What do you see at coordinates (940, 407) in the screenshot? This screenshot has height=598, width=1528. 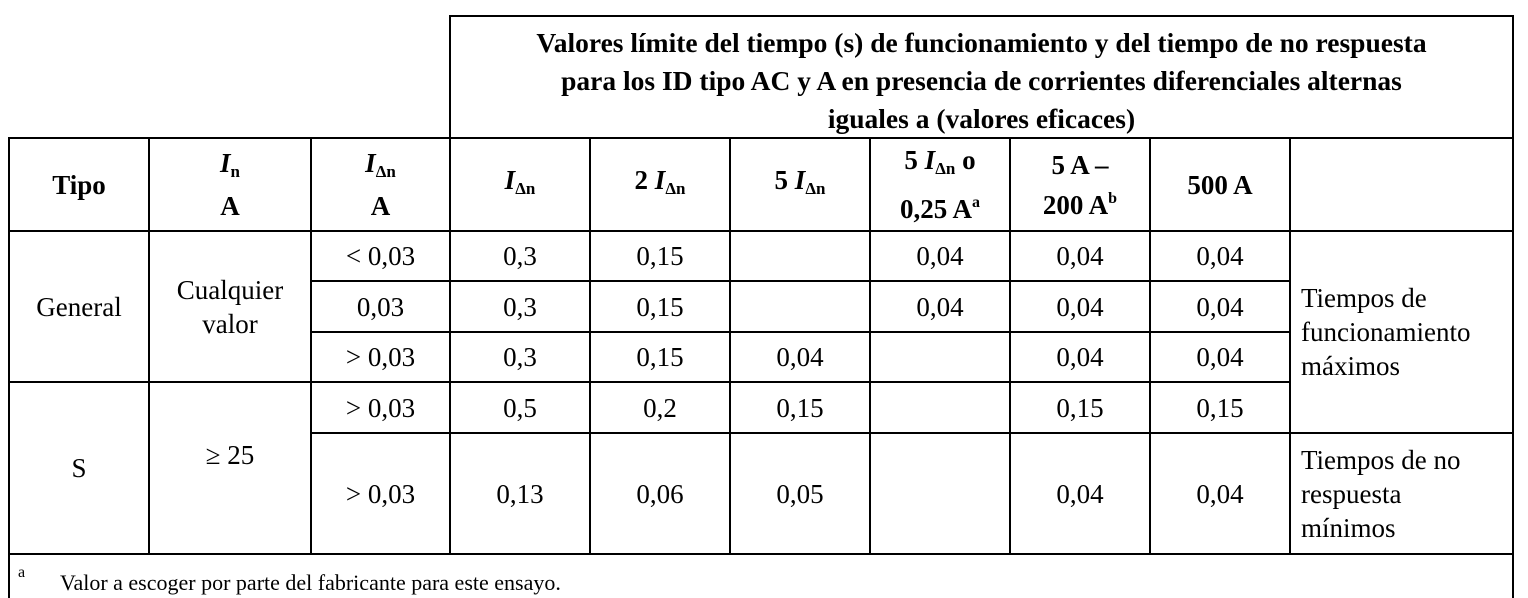 I see `table-row-3-c4` at bounding box center [940, 407].